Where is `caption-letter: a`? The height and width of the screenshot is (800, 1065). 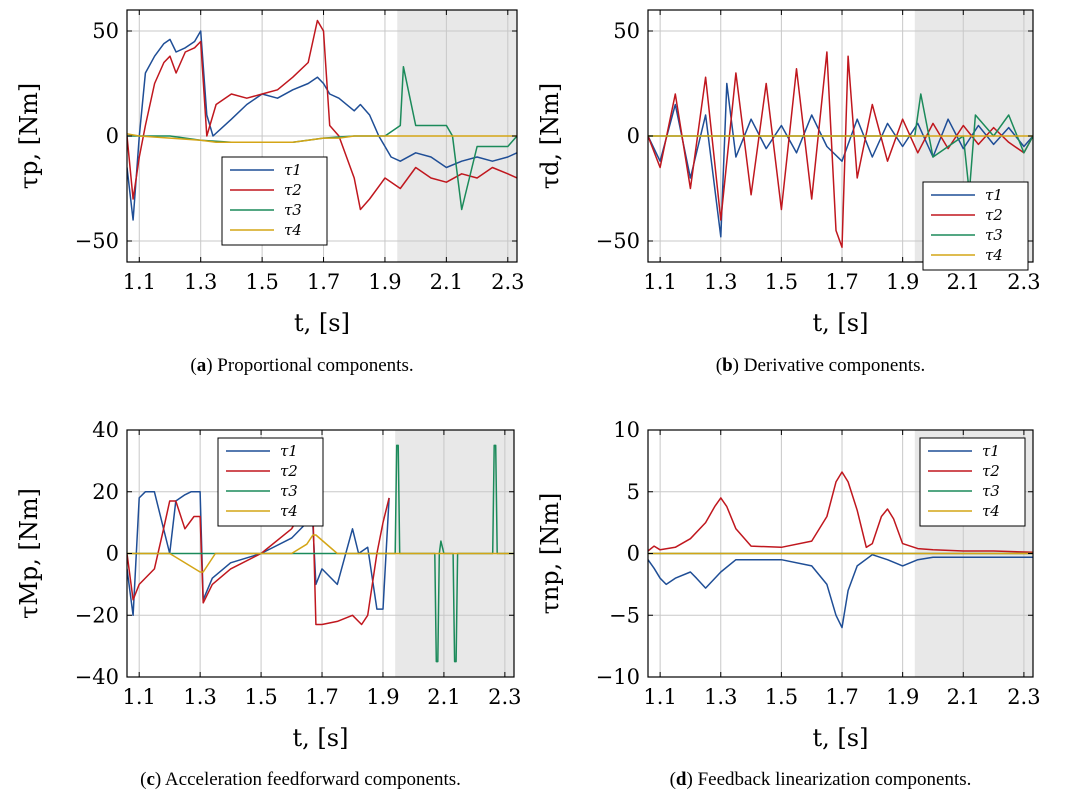
caption-letter: a is located at coordinates (202, 365).